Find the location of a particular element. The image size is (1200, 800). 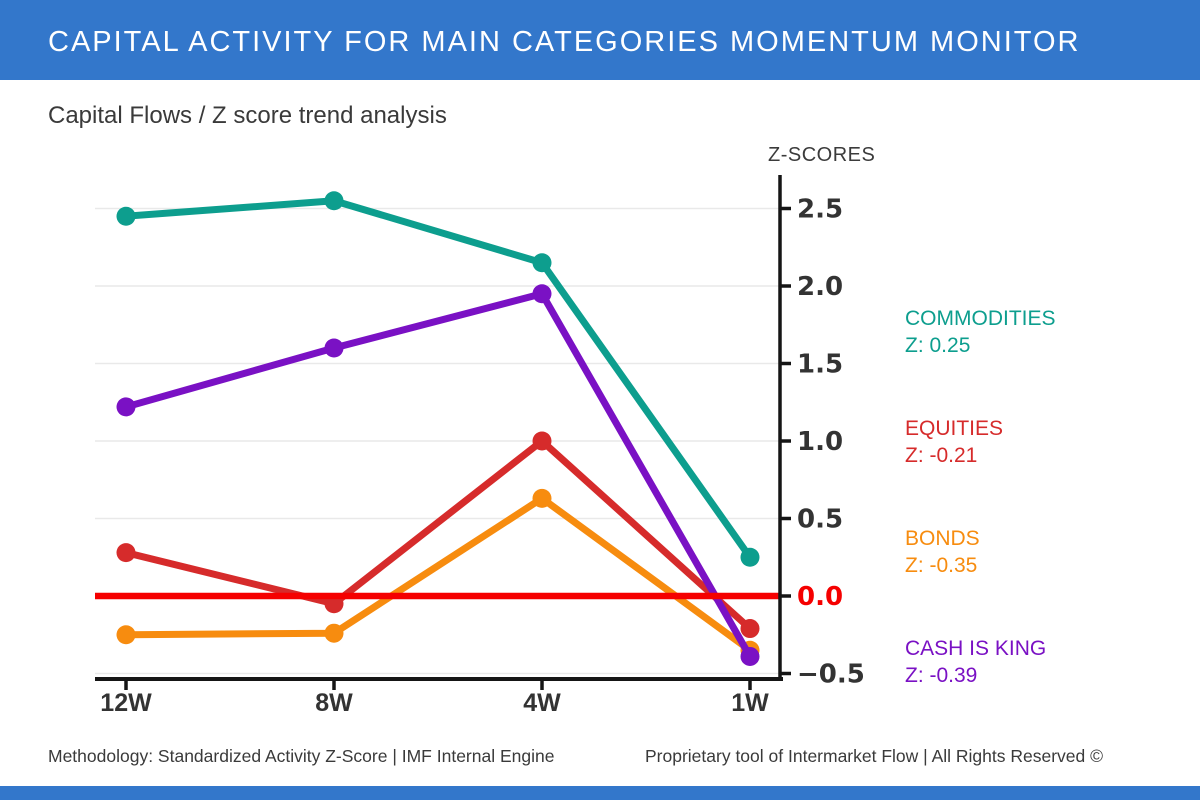

legend-item-cash-is-king: CASH IS KING Z: -0.39 is located at coordinates (980, 662).